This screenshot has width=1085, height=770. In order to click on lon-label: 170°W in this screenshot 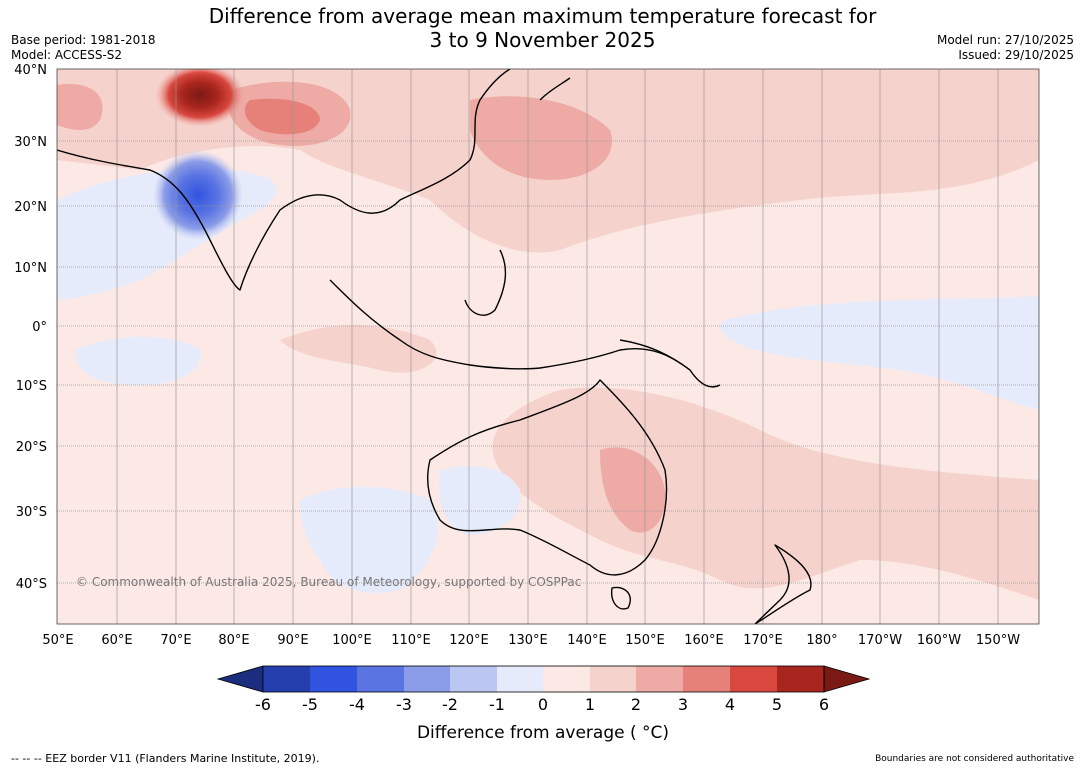, I will do `click(880, 640)`.